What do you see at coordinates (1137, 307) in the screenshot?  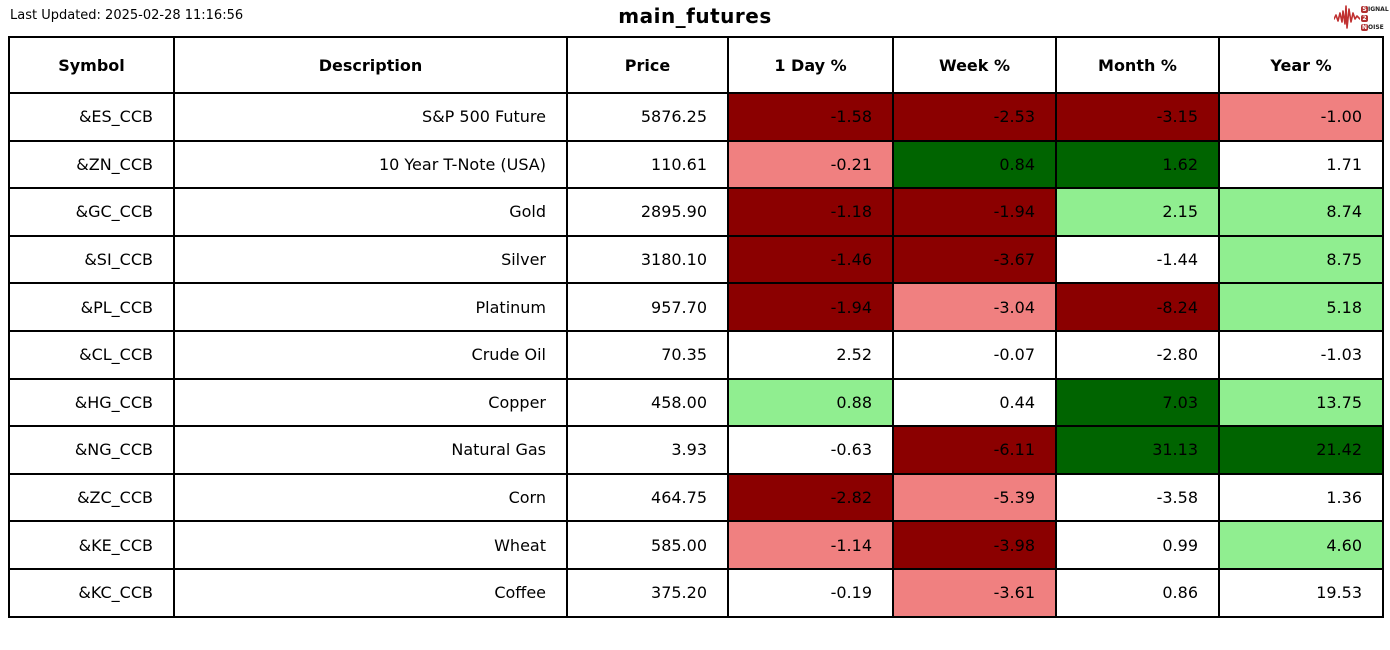 I see `month-pct-cell: -8.24` at bounding box center [1137, 307].